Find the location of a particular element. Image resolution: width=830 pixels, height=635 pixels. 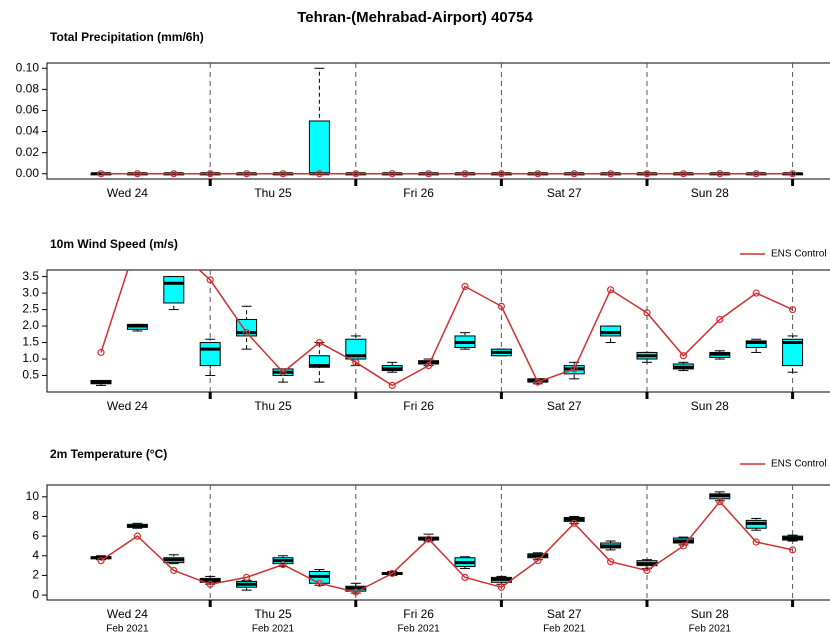

y-tick-label: 0.04 is located at coordinates (28, 131).